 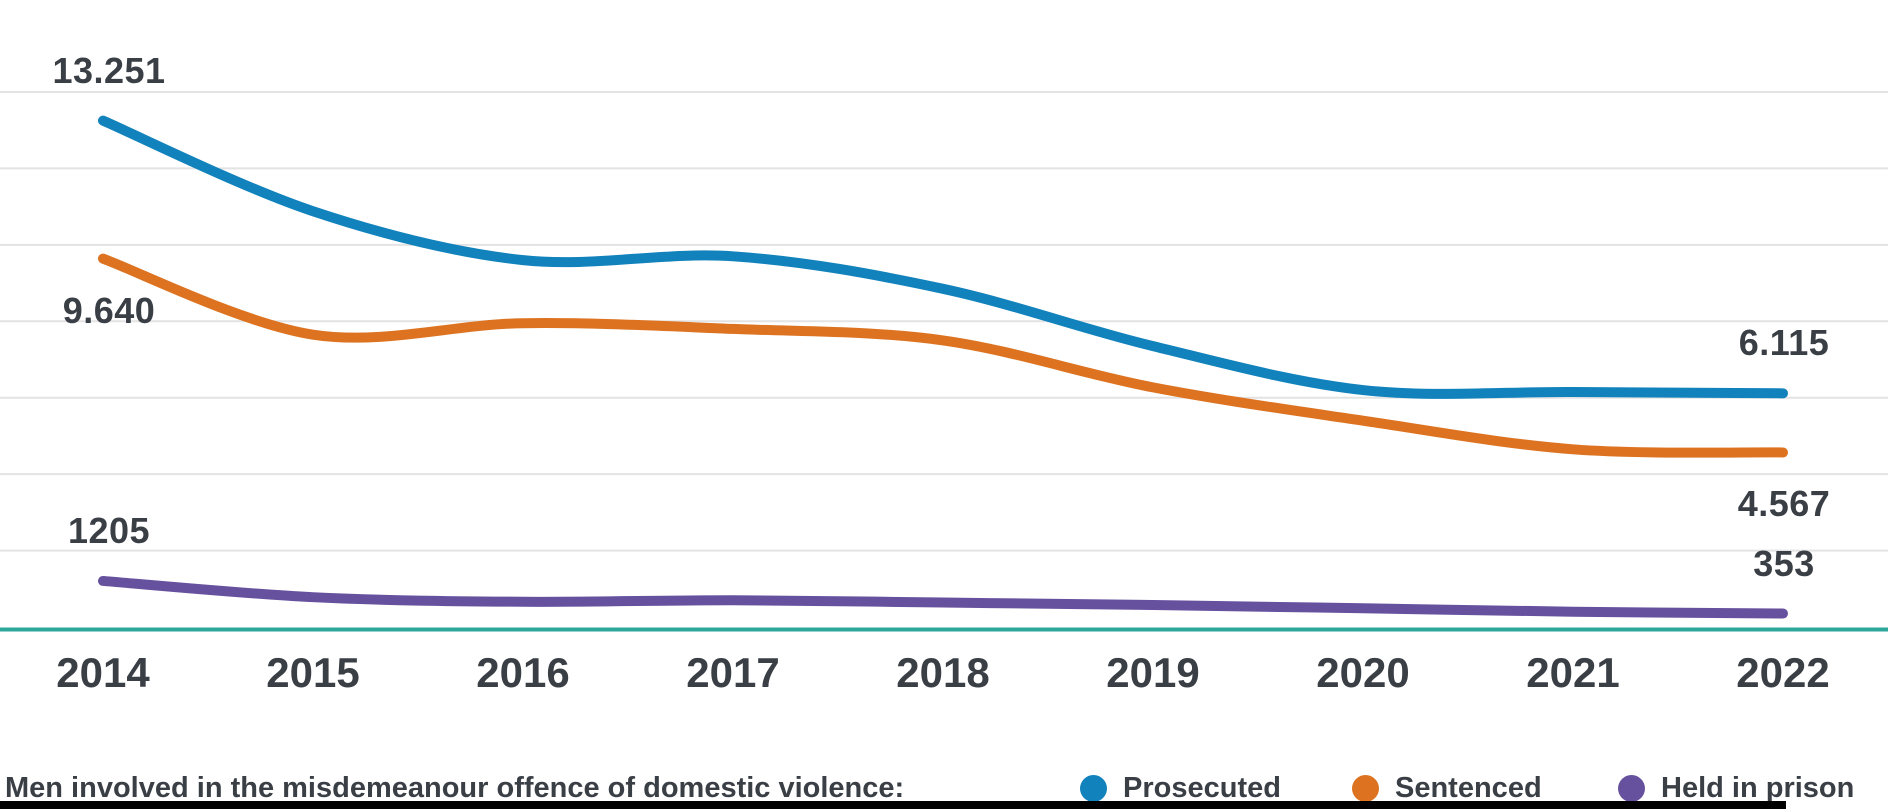 I want to click on x-axis-label-2014: 2014, so click(x=103, y=672).